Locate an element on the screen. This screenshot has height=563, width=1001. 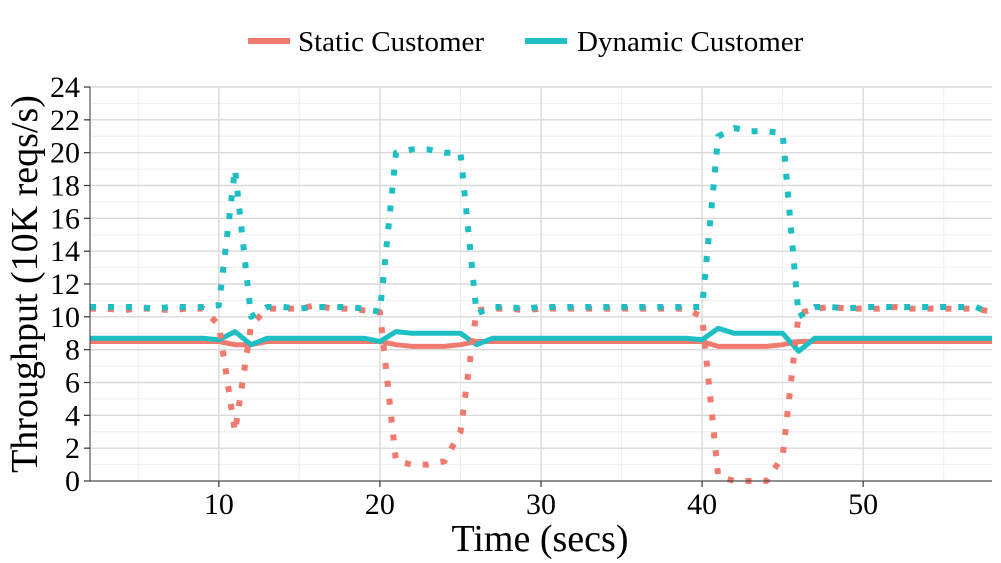
y-tick-label: 14 is located at coordinates (65, 251).